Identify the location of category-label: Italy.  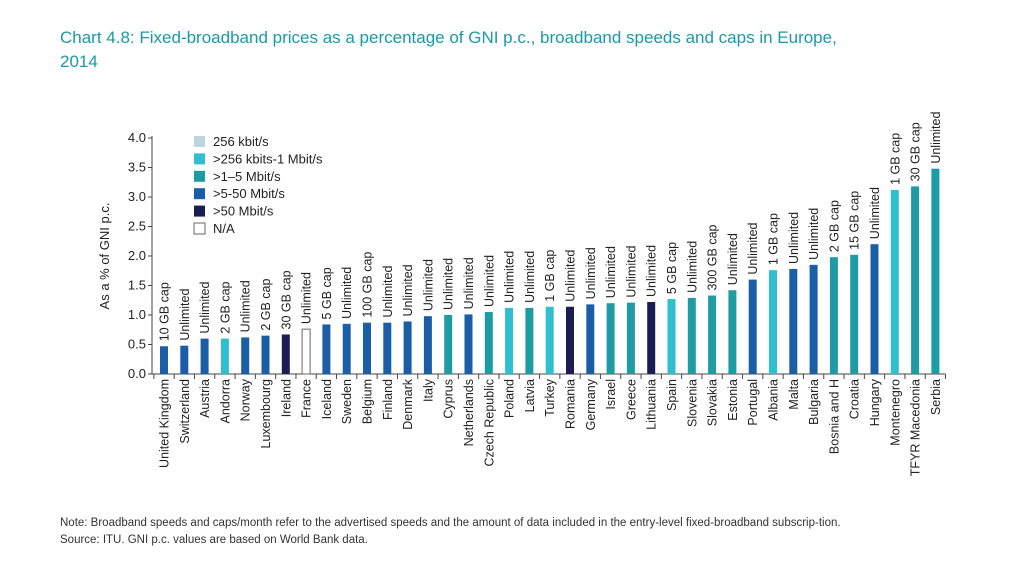
(428, 390).